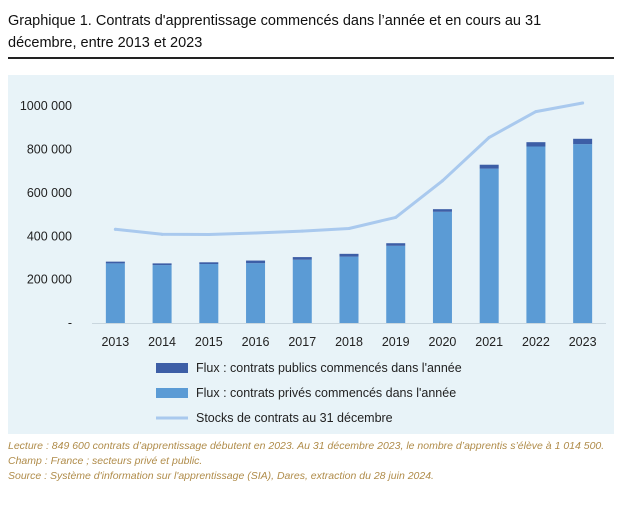 This screenshot has width=618, height=514. What do you see at coordinates (172, 393) in the screenshot?
I see `legend-swatch-private` at bounding box center [172, 393].